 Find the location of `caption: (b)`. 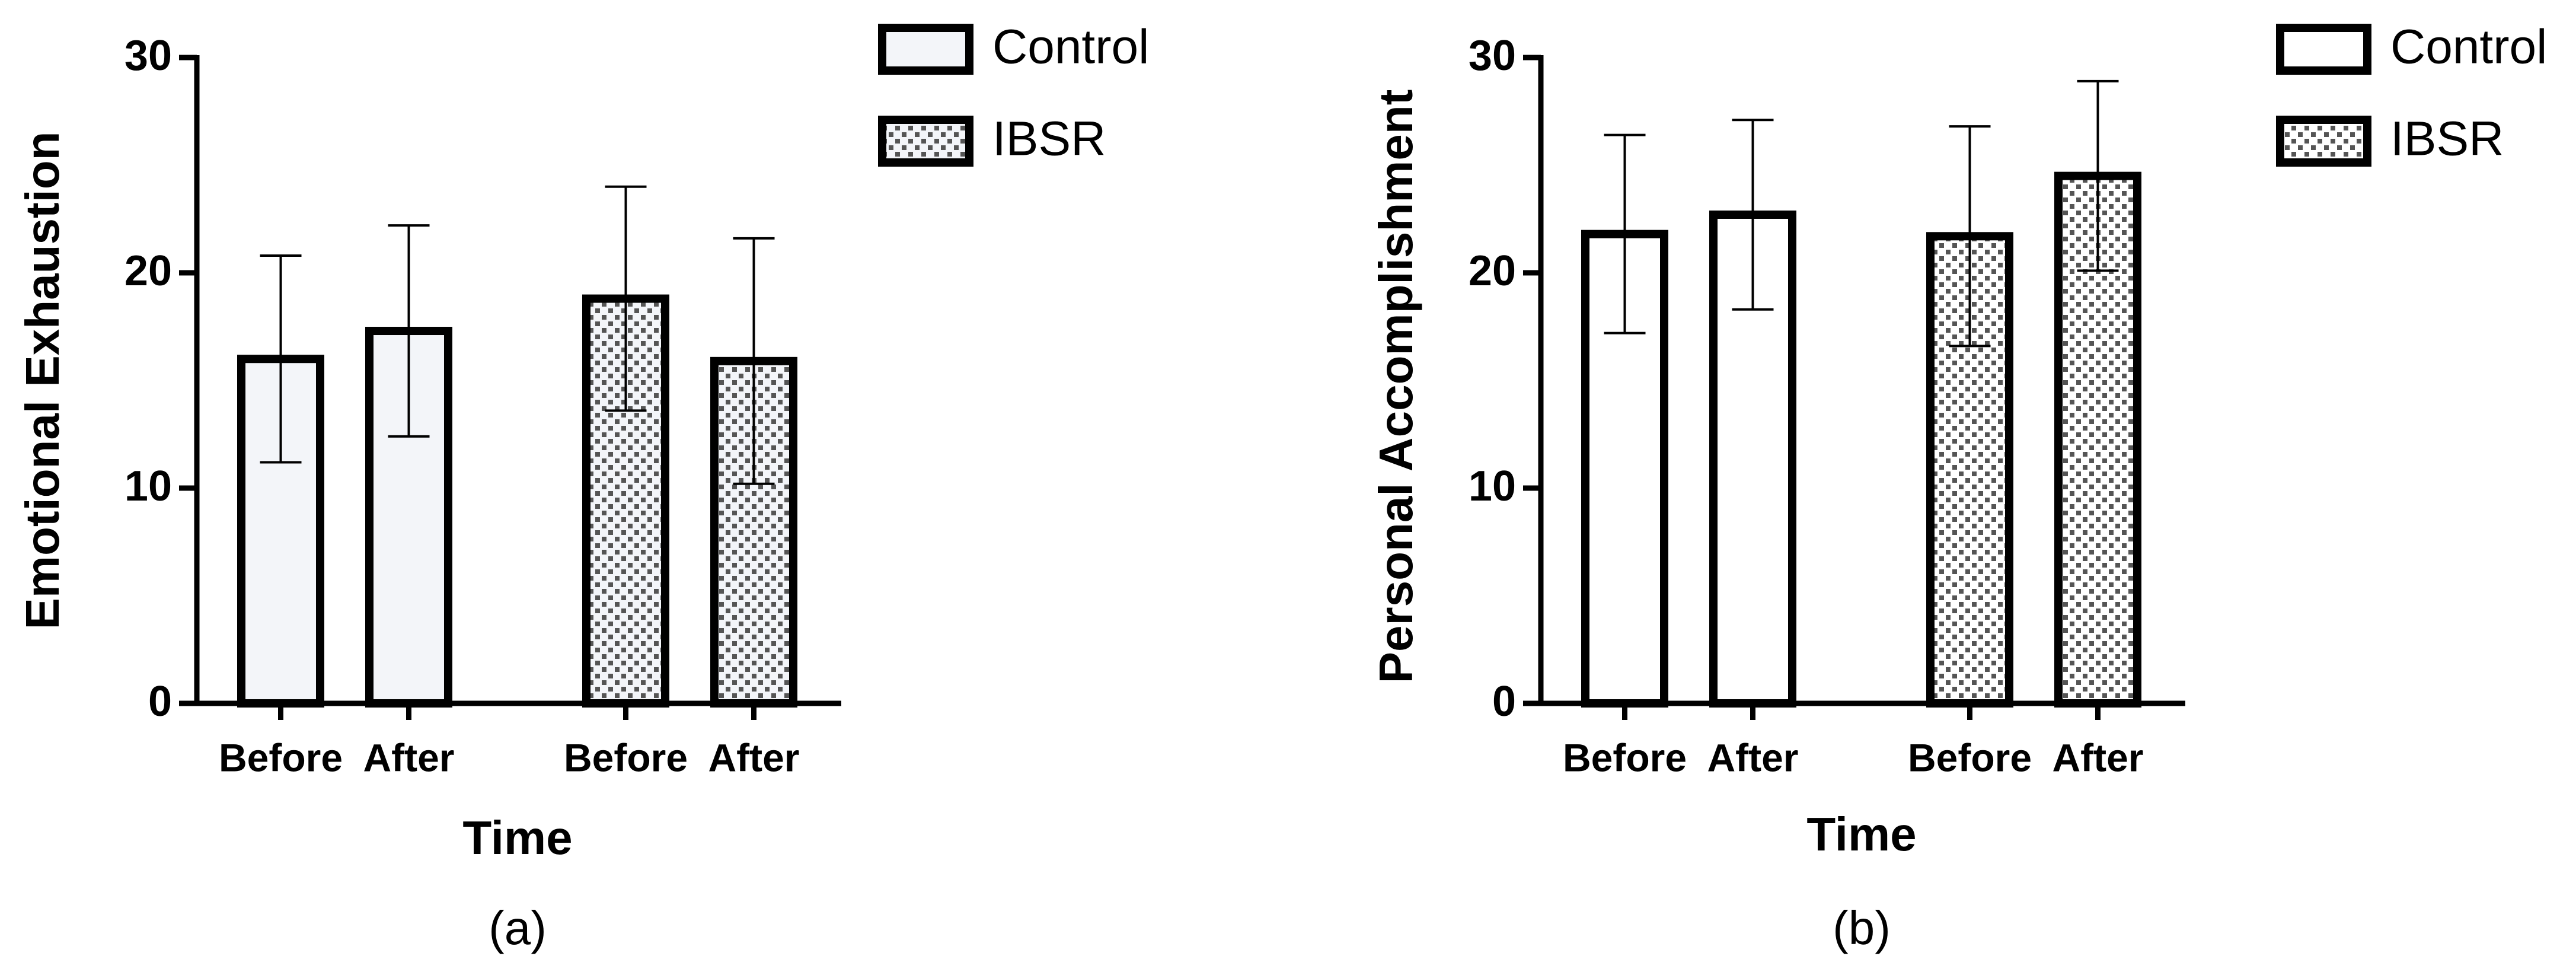

caption: (b) is located at coordinates (1862, 927).